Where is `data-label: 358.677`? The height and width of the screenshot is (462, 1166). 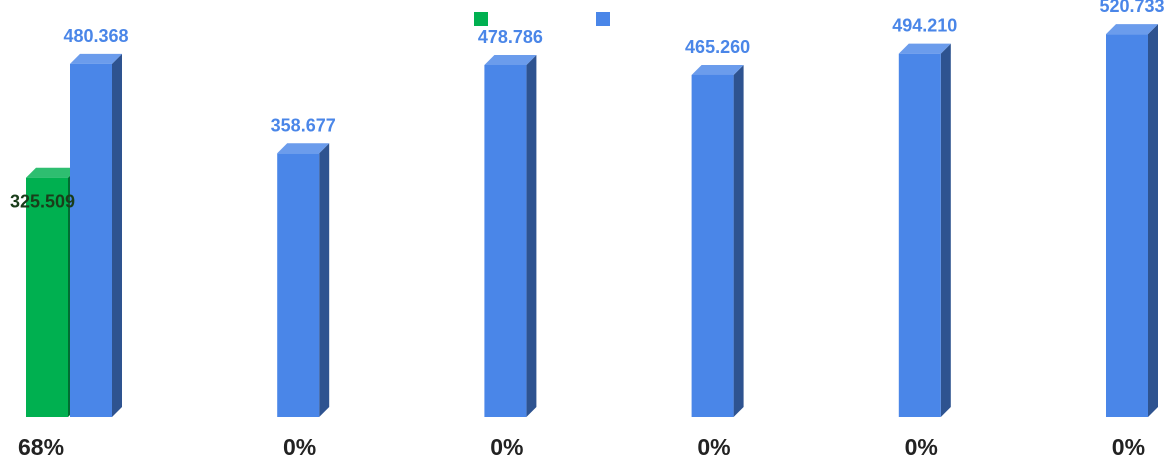 data-label: 358.677 is located at coordinates (303, 125).